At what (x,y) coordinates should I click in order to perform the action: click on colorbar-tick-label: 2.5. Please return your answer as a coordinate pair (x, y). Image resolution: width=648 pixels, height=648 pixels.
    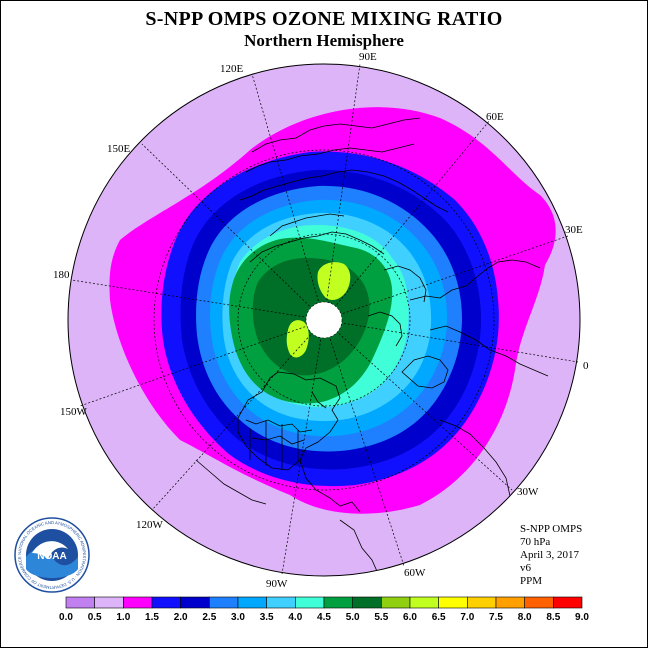
    Looking at the image, I should click on (209, 617).